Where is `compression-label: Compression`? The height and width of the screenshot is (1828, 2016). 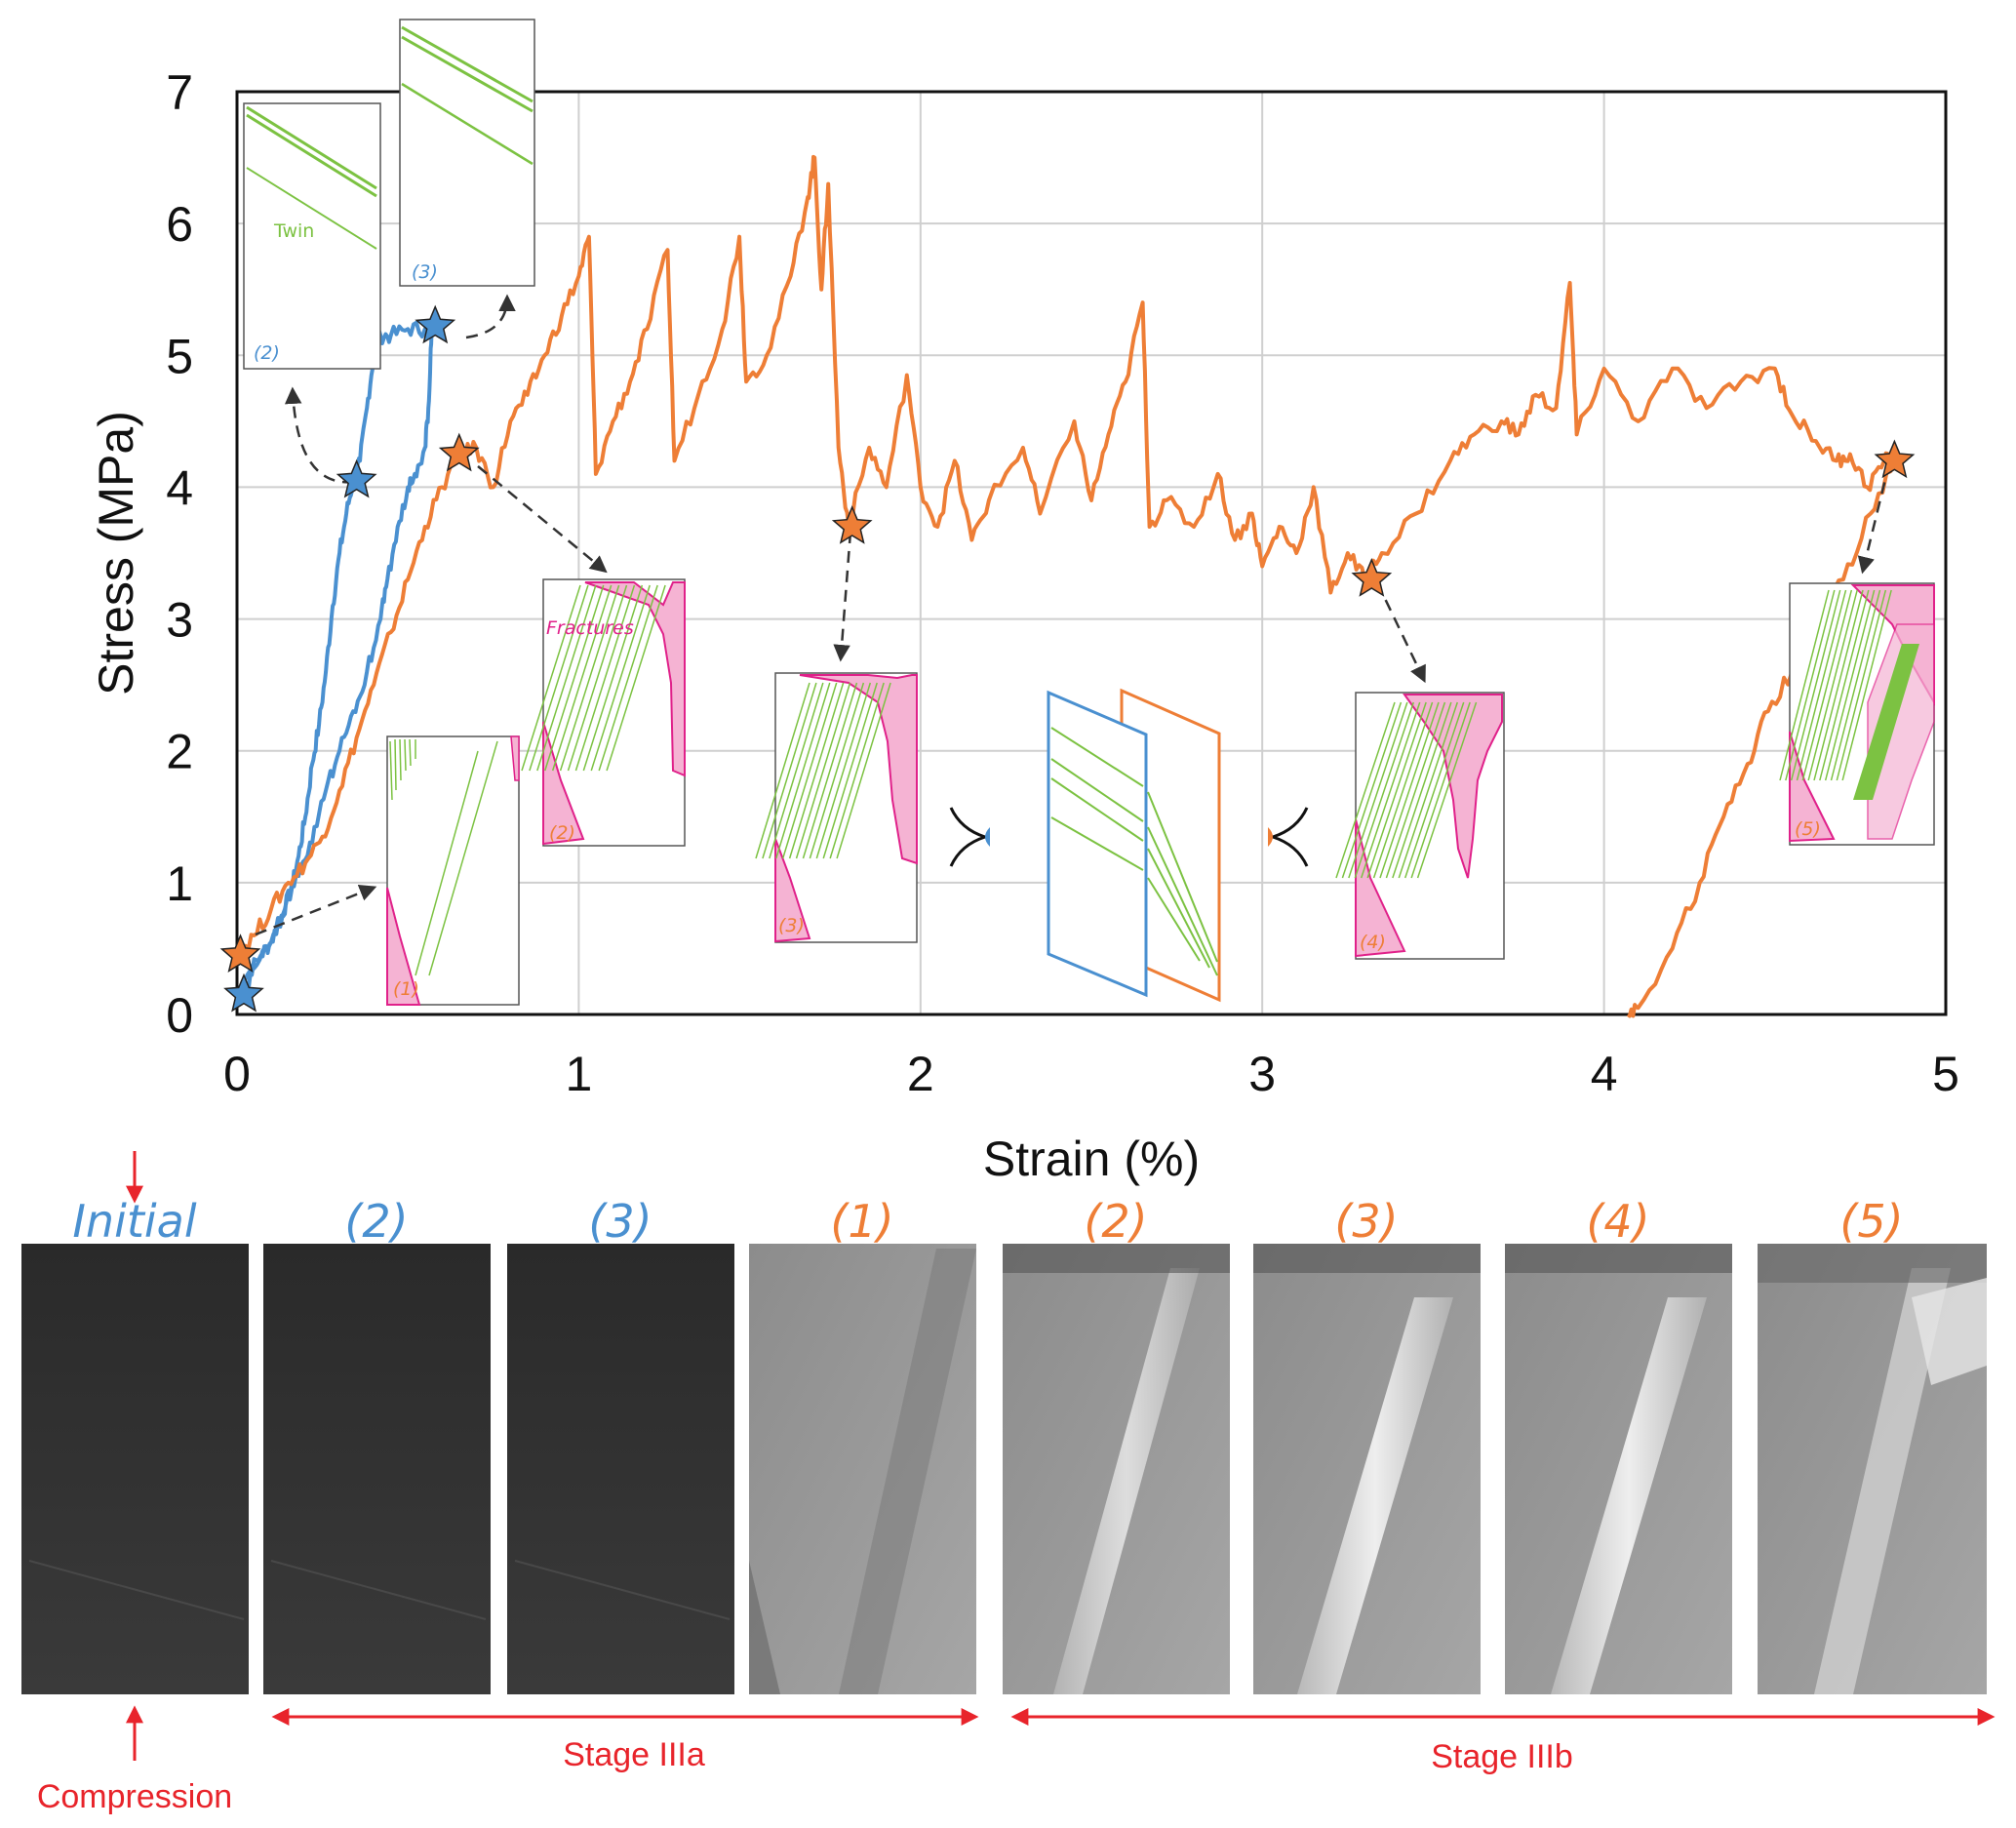 compression-label: Compression is located at coordinates (134, 1797).